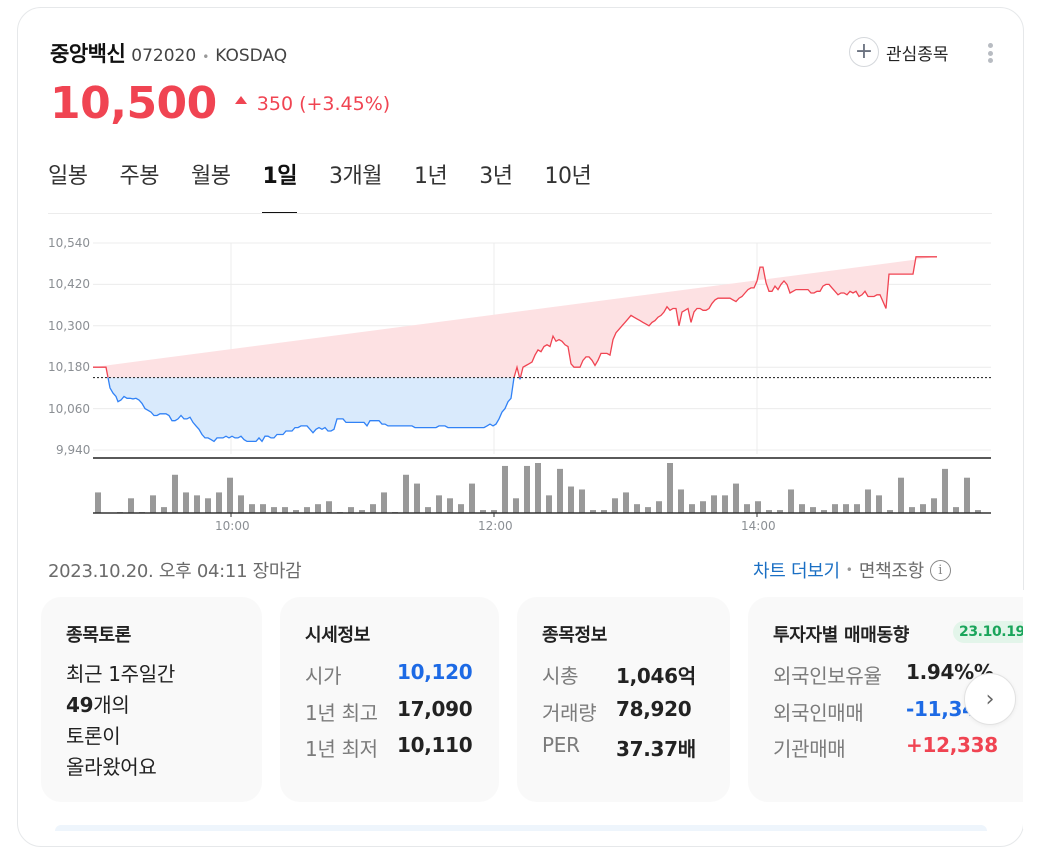 The width and height of the screenshot is (1057, 847). What do you see at coordinates (917, 54) in the screenshot?
I see `watchlist-label: 관심종목` at bounding box center [917, 54].